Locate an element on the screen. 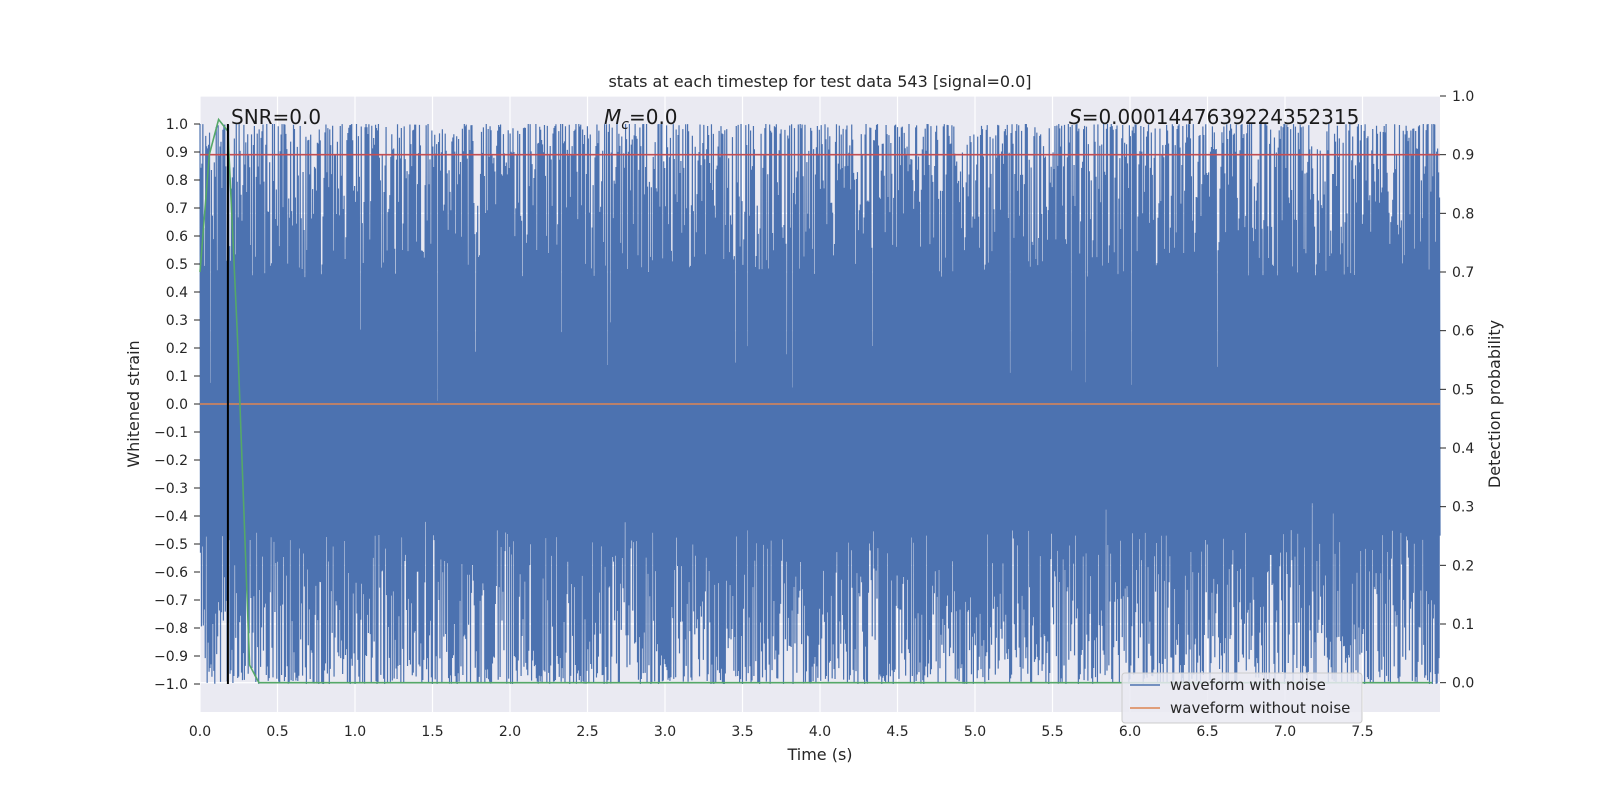 This screenshot has width=1600, height=800. y2-tick-label: 0.7 is located at coordinates (1463, 273).